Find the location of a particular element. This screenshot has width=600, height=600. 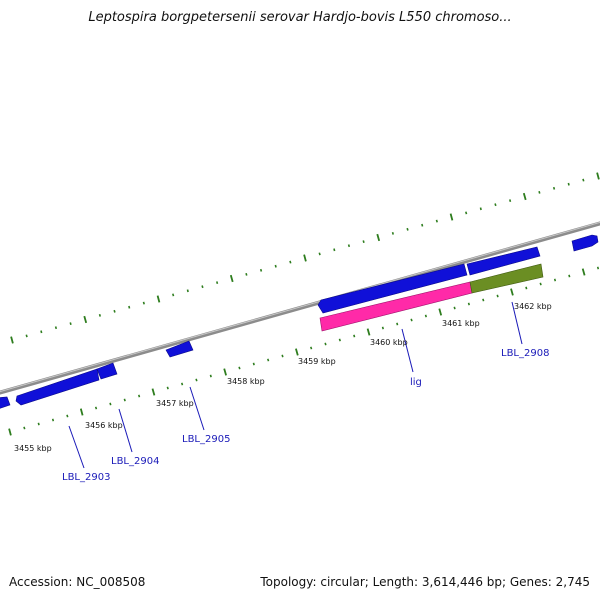

accession-text: Accession: NC_008508 is located at coordinates (77, 582).